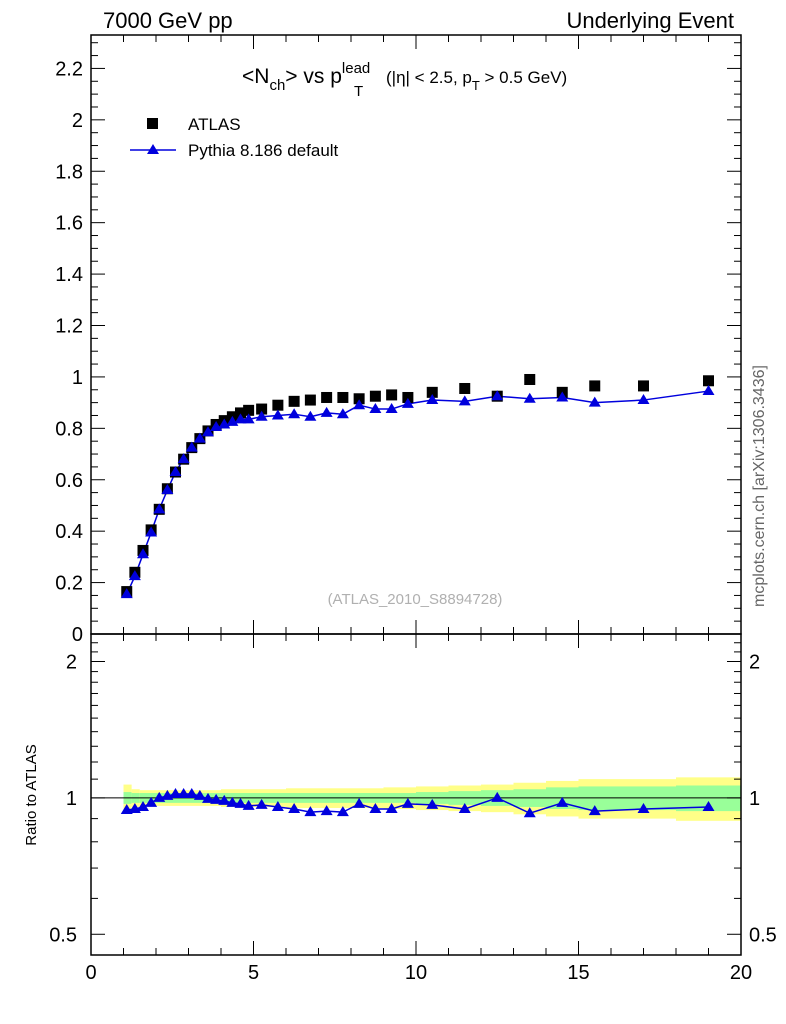  Describe the element at coordinates (277, 85) in the screenshot. I see `title-sub-ch: ch` at that location.